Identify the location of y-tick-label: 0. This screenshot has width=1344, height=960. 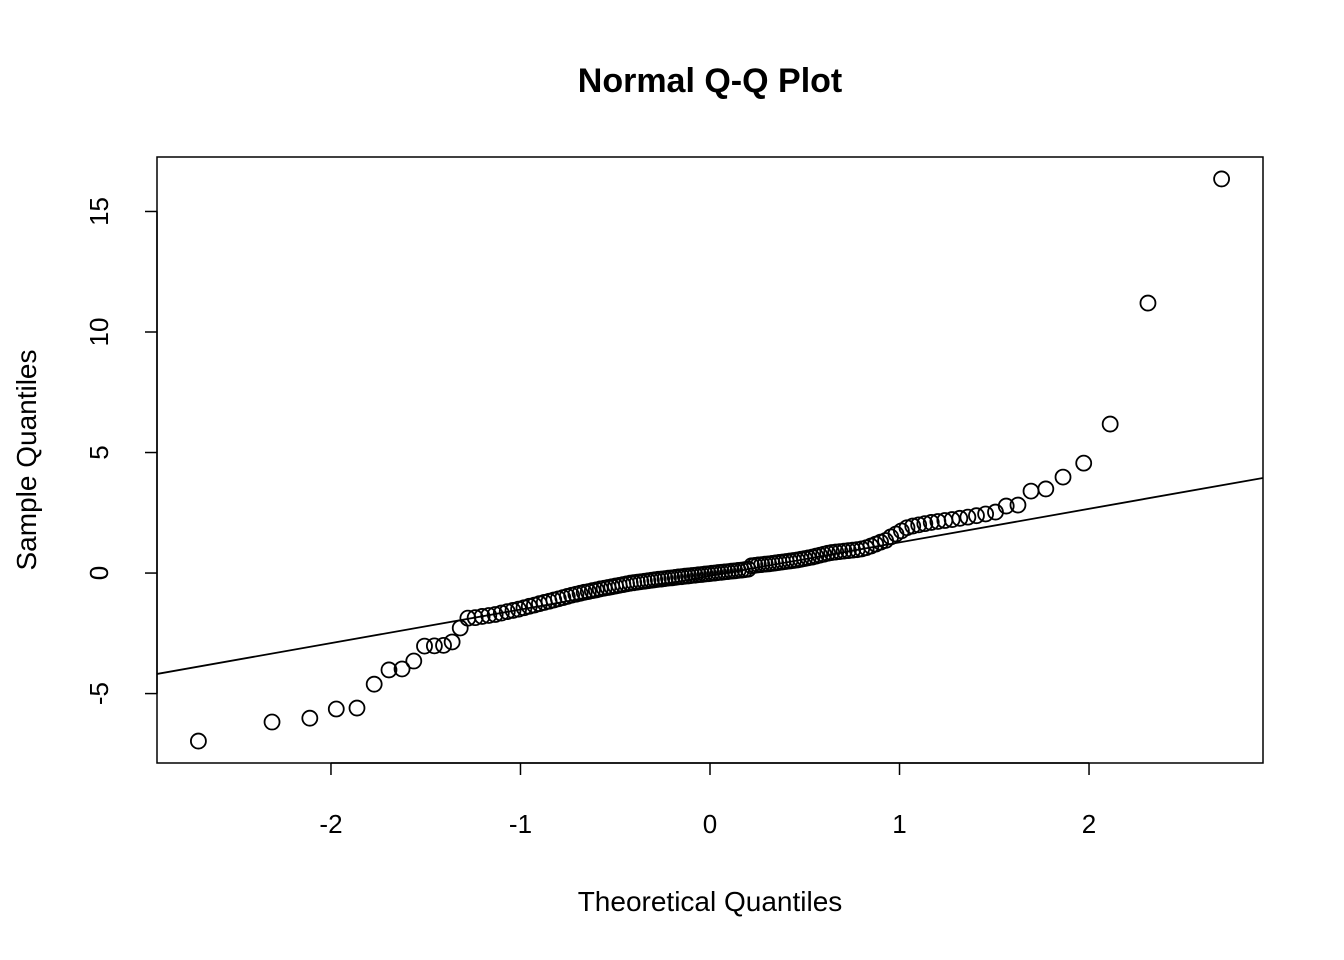
(99, 573).